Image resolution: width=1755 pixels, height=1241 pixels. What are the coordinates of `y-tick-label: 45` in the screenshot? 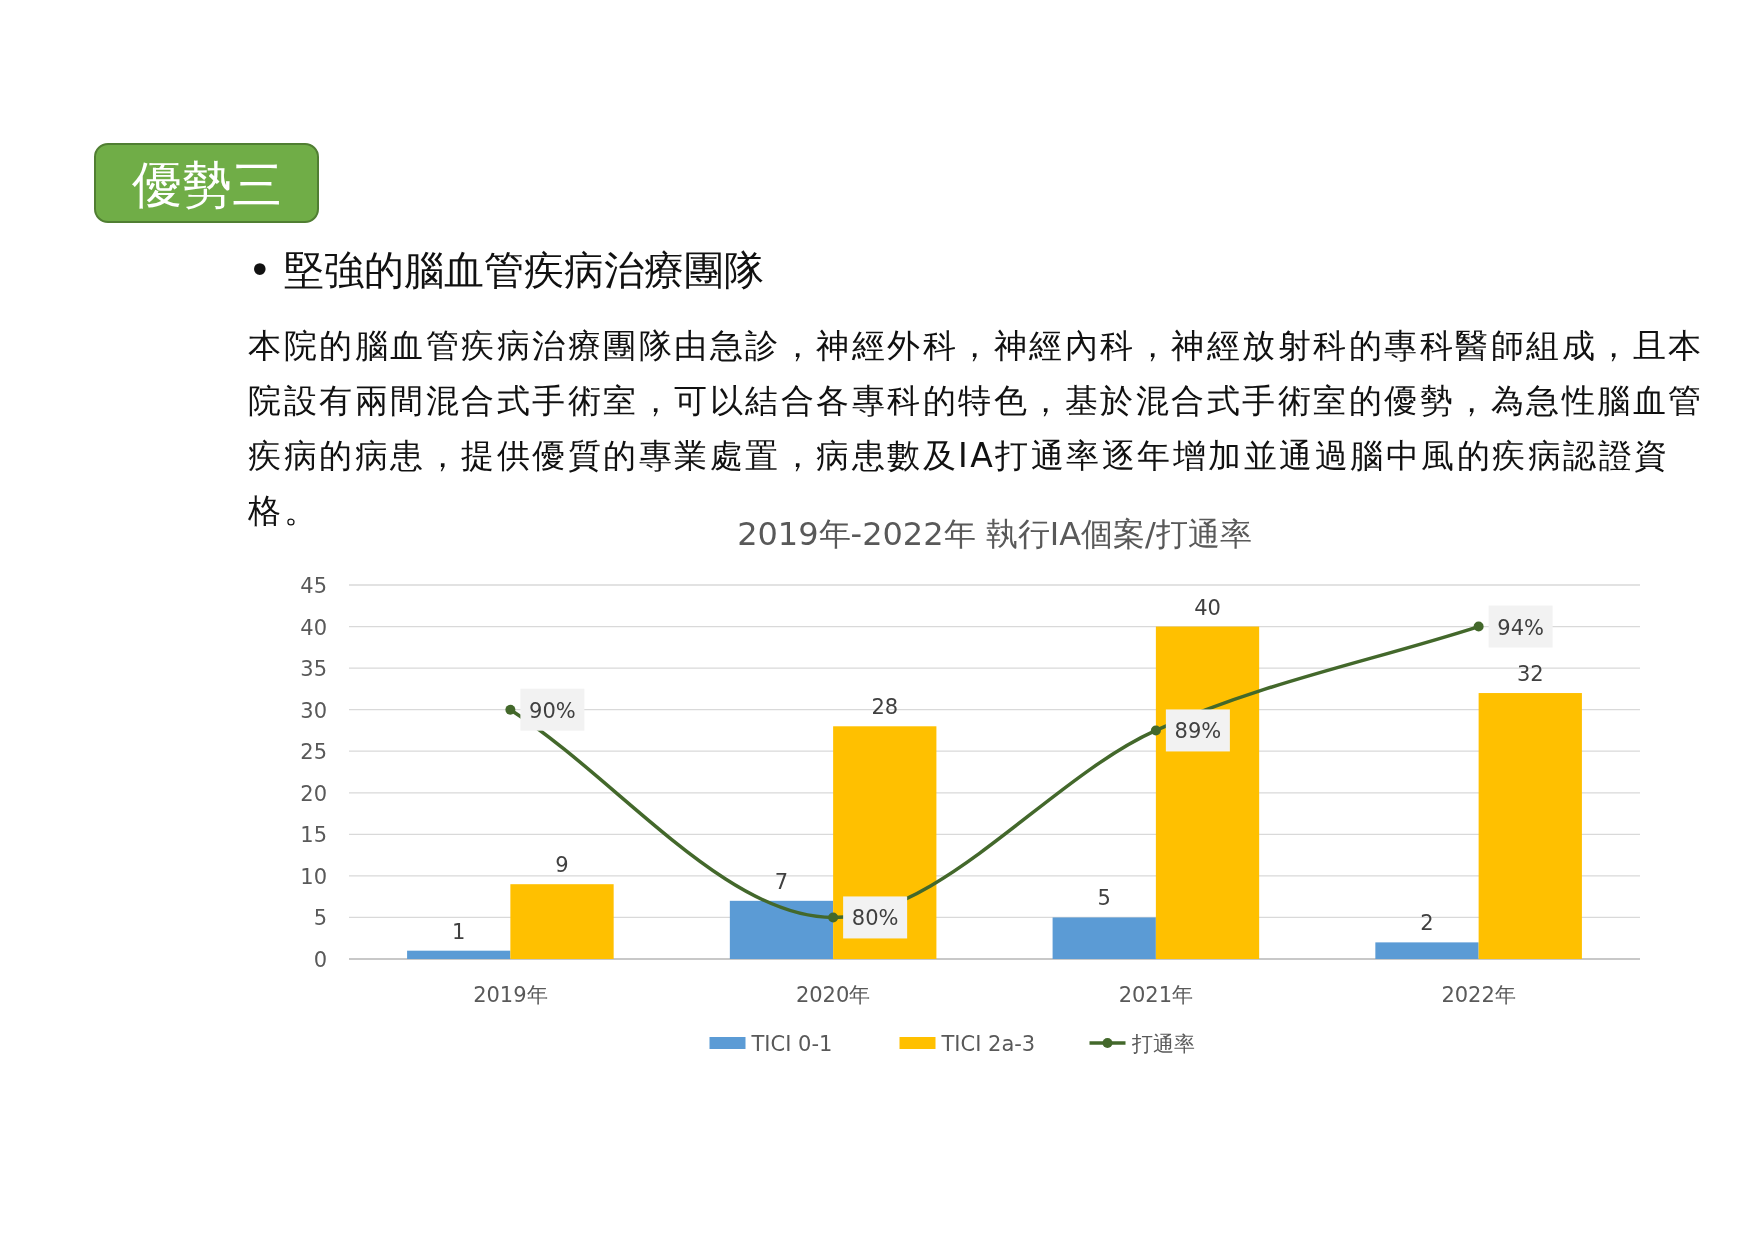 It's located at (313, 586).